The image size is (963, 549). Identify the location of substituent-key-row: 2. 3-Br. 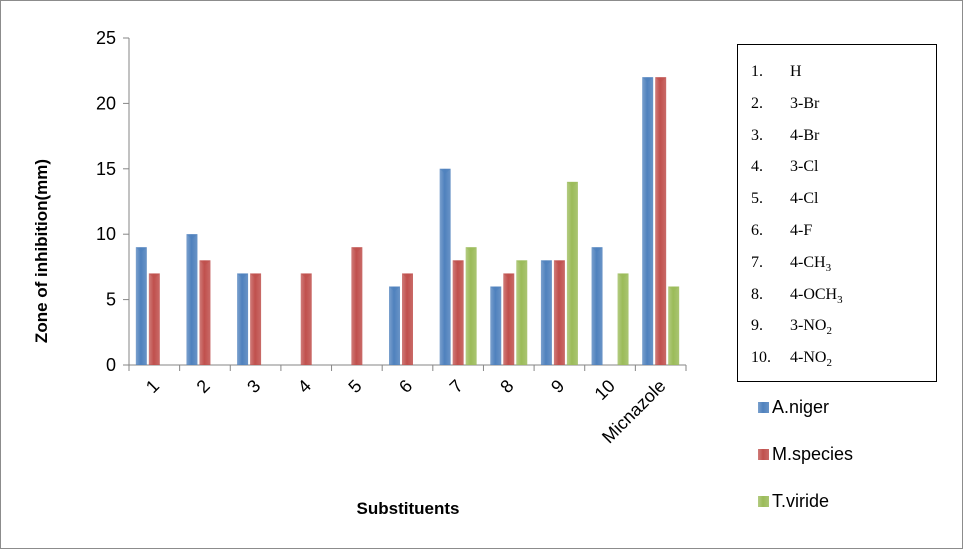
(837, 104).